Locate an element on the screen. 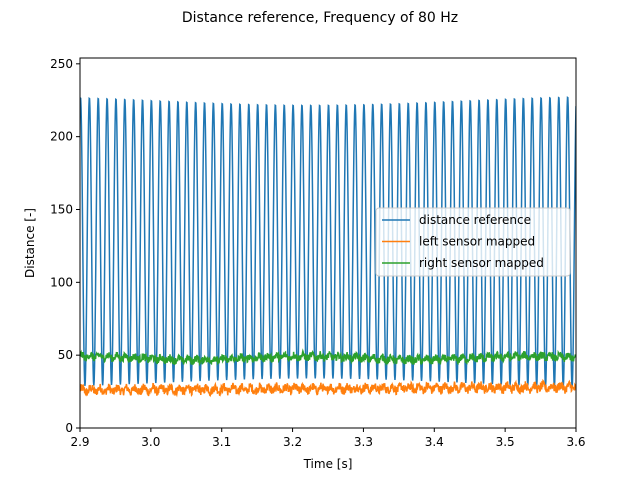 The height and width of the screenshot is (480, 640). x-tick-label: 3.6 is located at coordinates (575, 442).